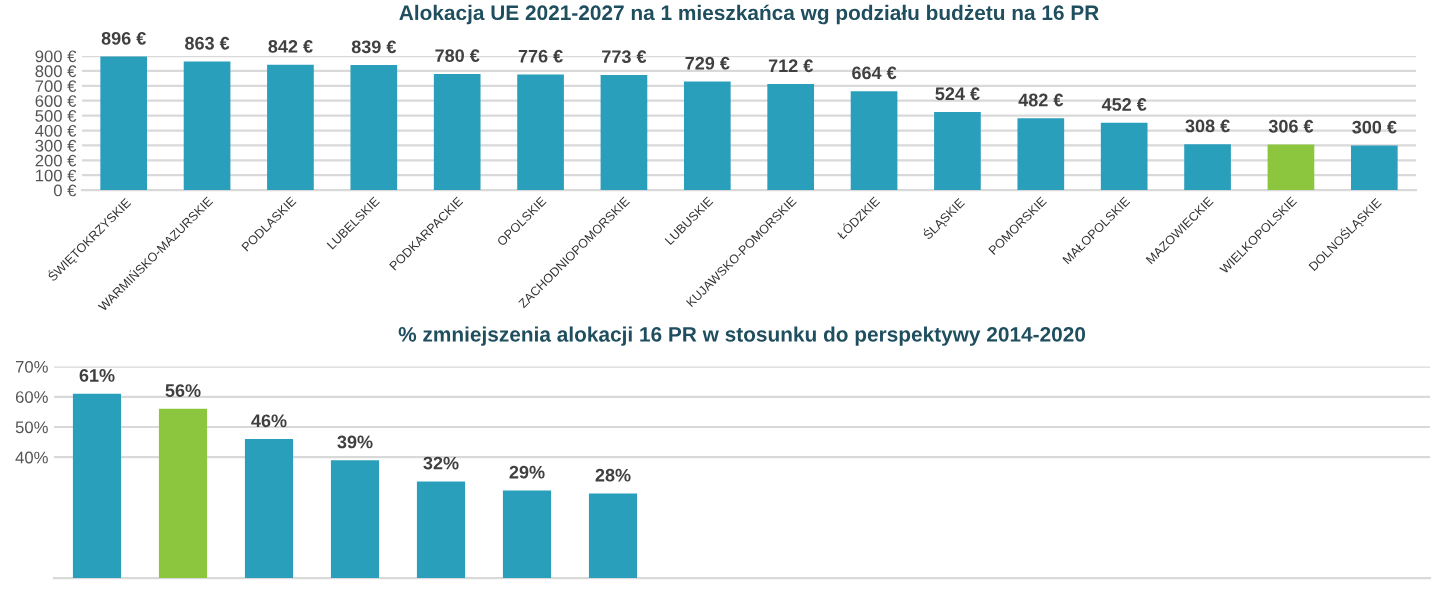 The height and width of the screenshot is (596, 1440). What do you see at coordinates (290, 46) in the screenshot?
I see `data-label: 842 €` at bounding box center [290, 46].